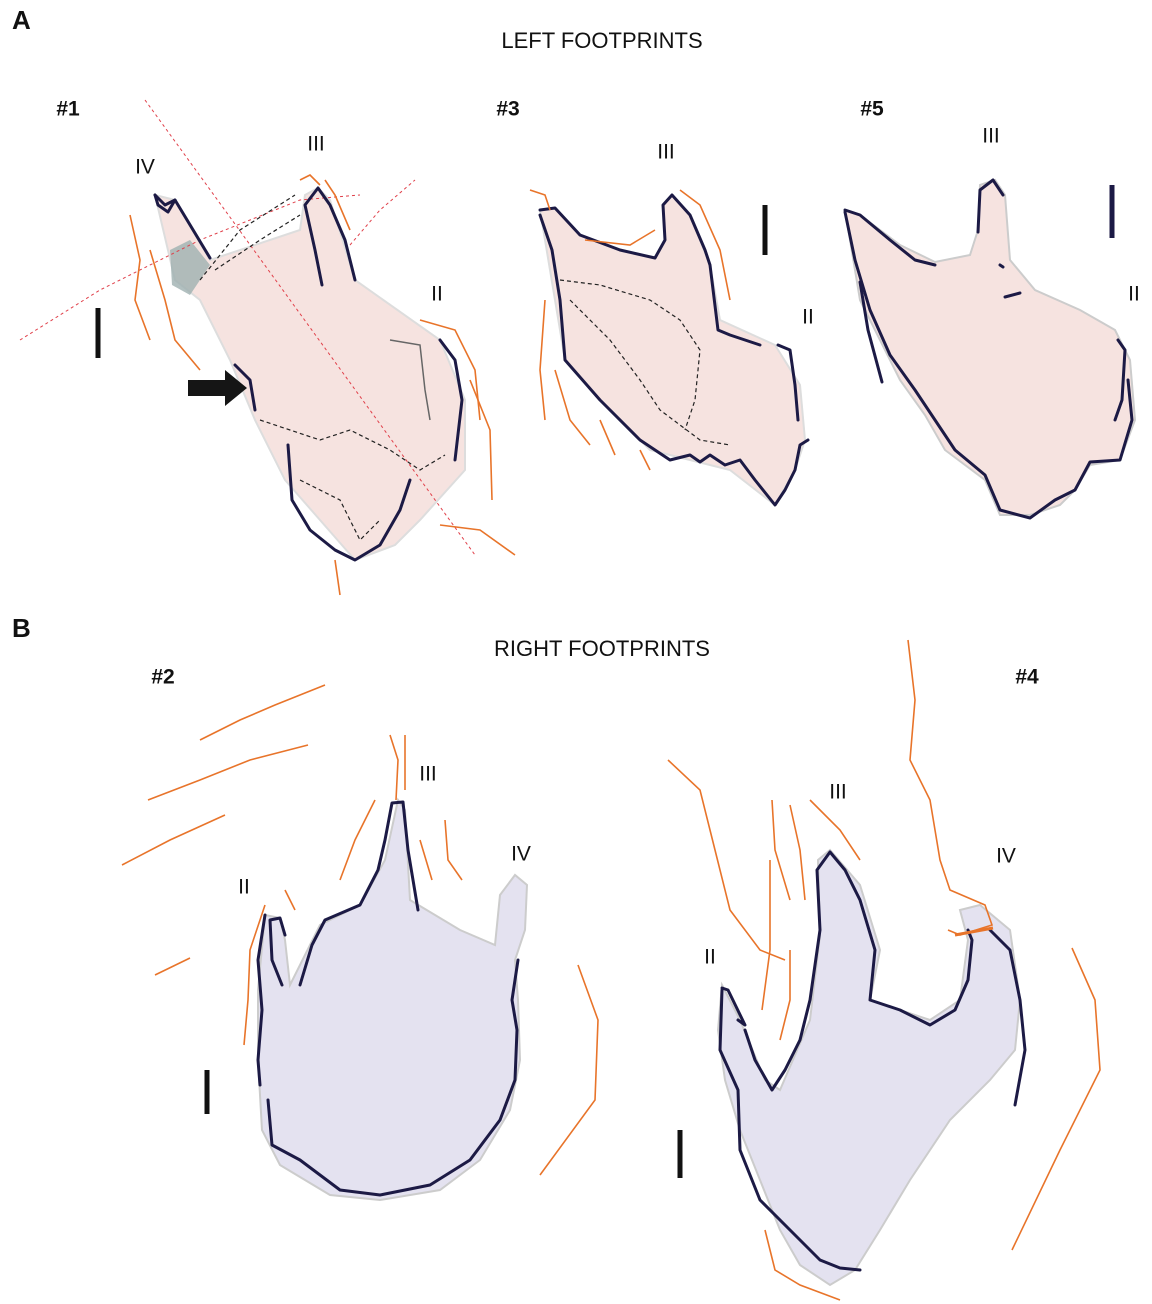 Image resolution: width=1152 pixels, height=1304 pixels. What do you see at coordinates (68, 109) in the screenshot?
I see `footprint-id: #1` at bounding box center [68, 109].